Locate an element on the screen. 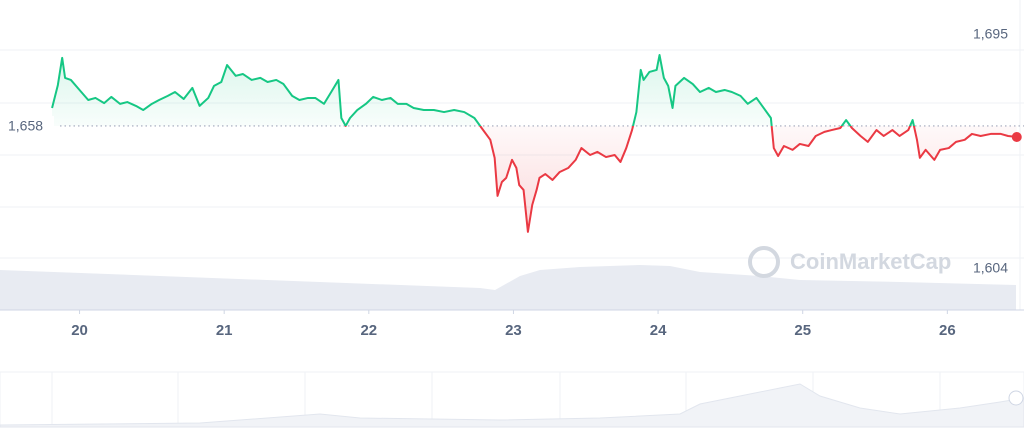 The image size is (1024, 430). baseline-label-bg is located at coordinates (27, 125).